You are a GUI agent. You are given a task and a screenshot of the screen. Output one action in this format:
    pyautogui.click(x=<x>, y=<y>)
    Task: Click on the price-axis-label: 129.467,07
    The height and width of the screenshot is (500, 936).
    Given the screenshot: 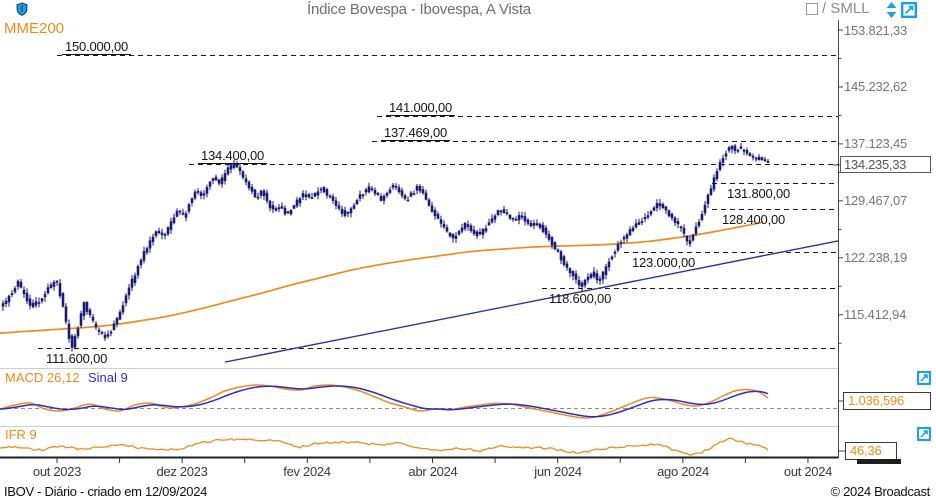 What is the action you would take?
    pyautogui.click(x=876, y=201)
    